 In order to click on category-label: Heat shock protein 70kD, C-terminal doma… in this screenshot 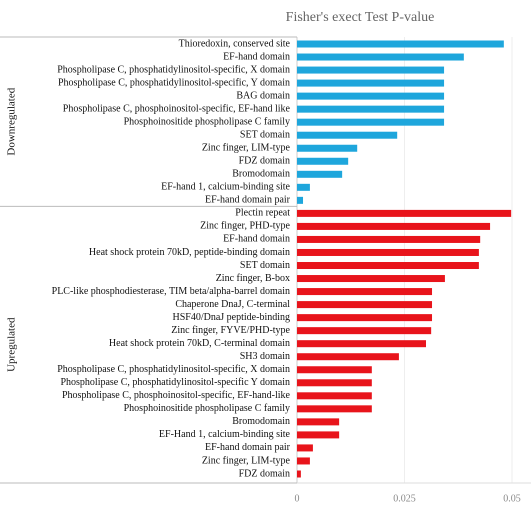, I will do `click(199, 343)`.